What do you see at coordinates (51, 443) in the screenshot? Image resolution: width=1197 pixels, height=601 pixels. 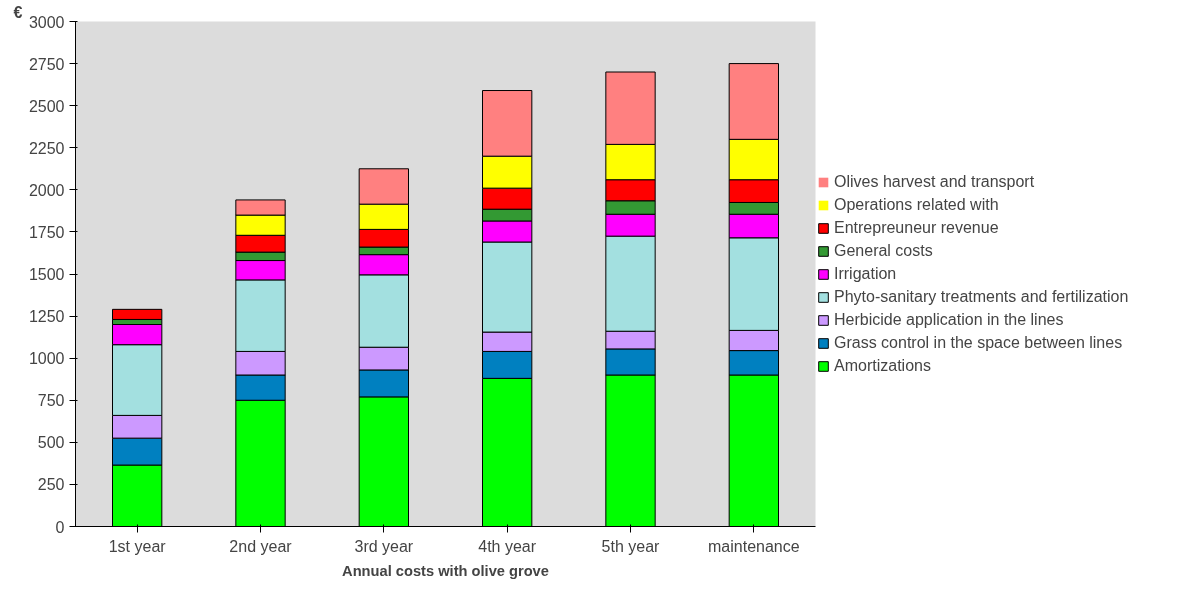 I see `y-tick-label: 500` at bounding box center [51, 443].